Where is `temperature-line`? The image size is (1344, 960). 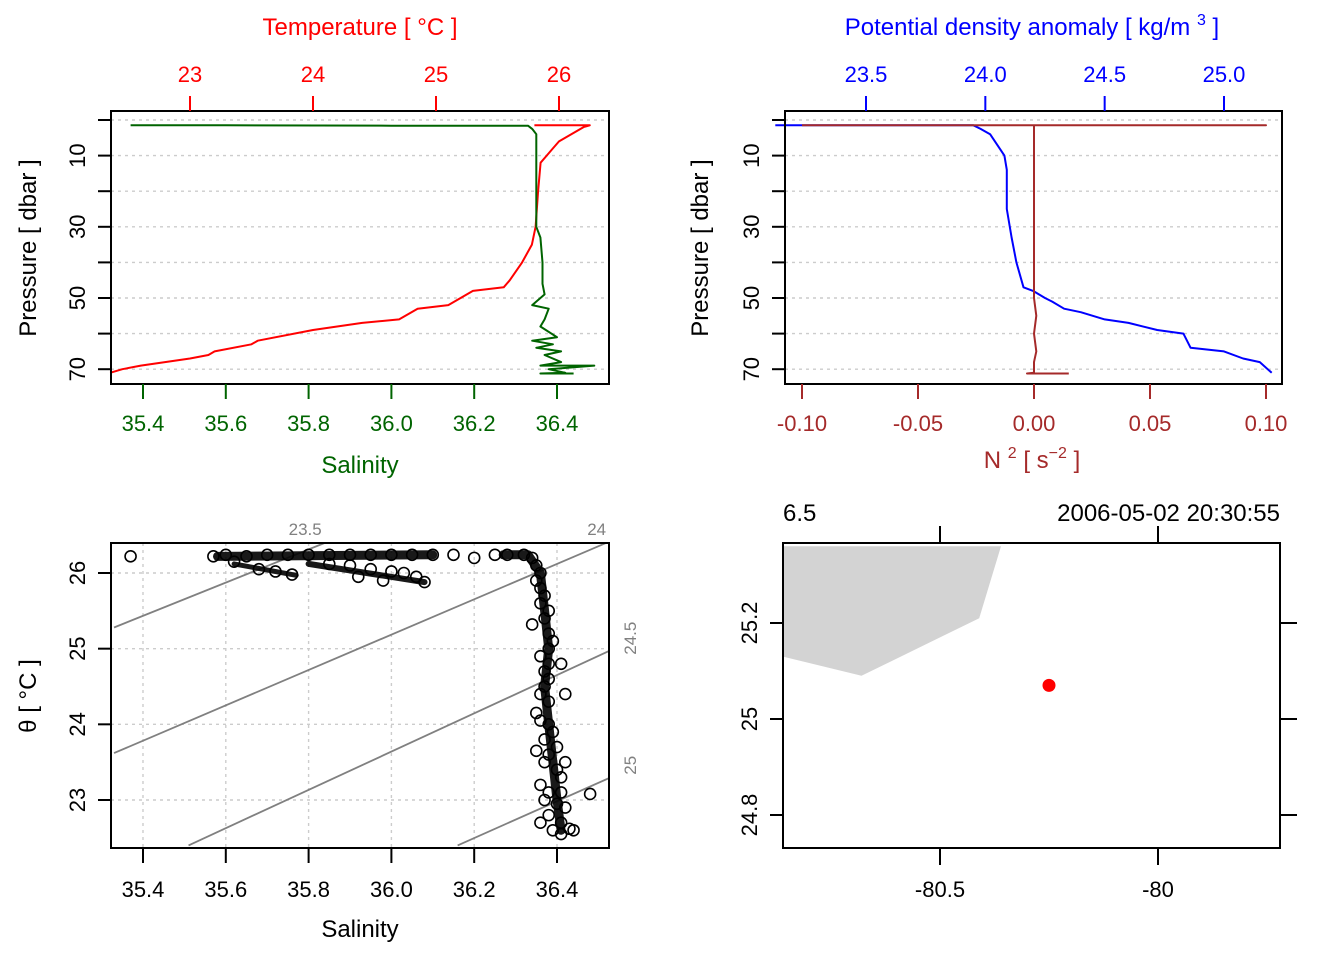 temperature-line is located at coordinates (350, 249).